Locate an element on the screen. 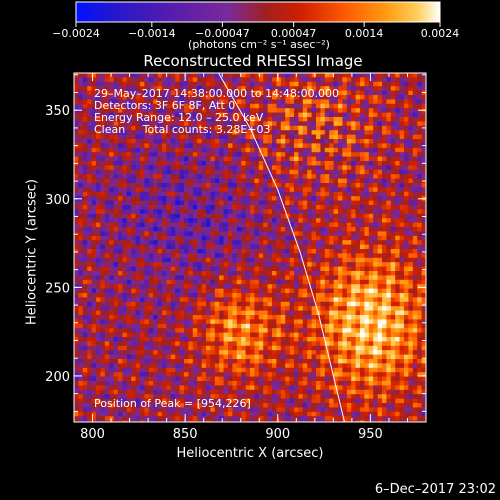 The image size is (500, 500). annotation-detectors: Detectors: 3F 6F 8F, Att 0 is located at coordinates (165, 105).